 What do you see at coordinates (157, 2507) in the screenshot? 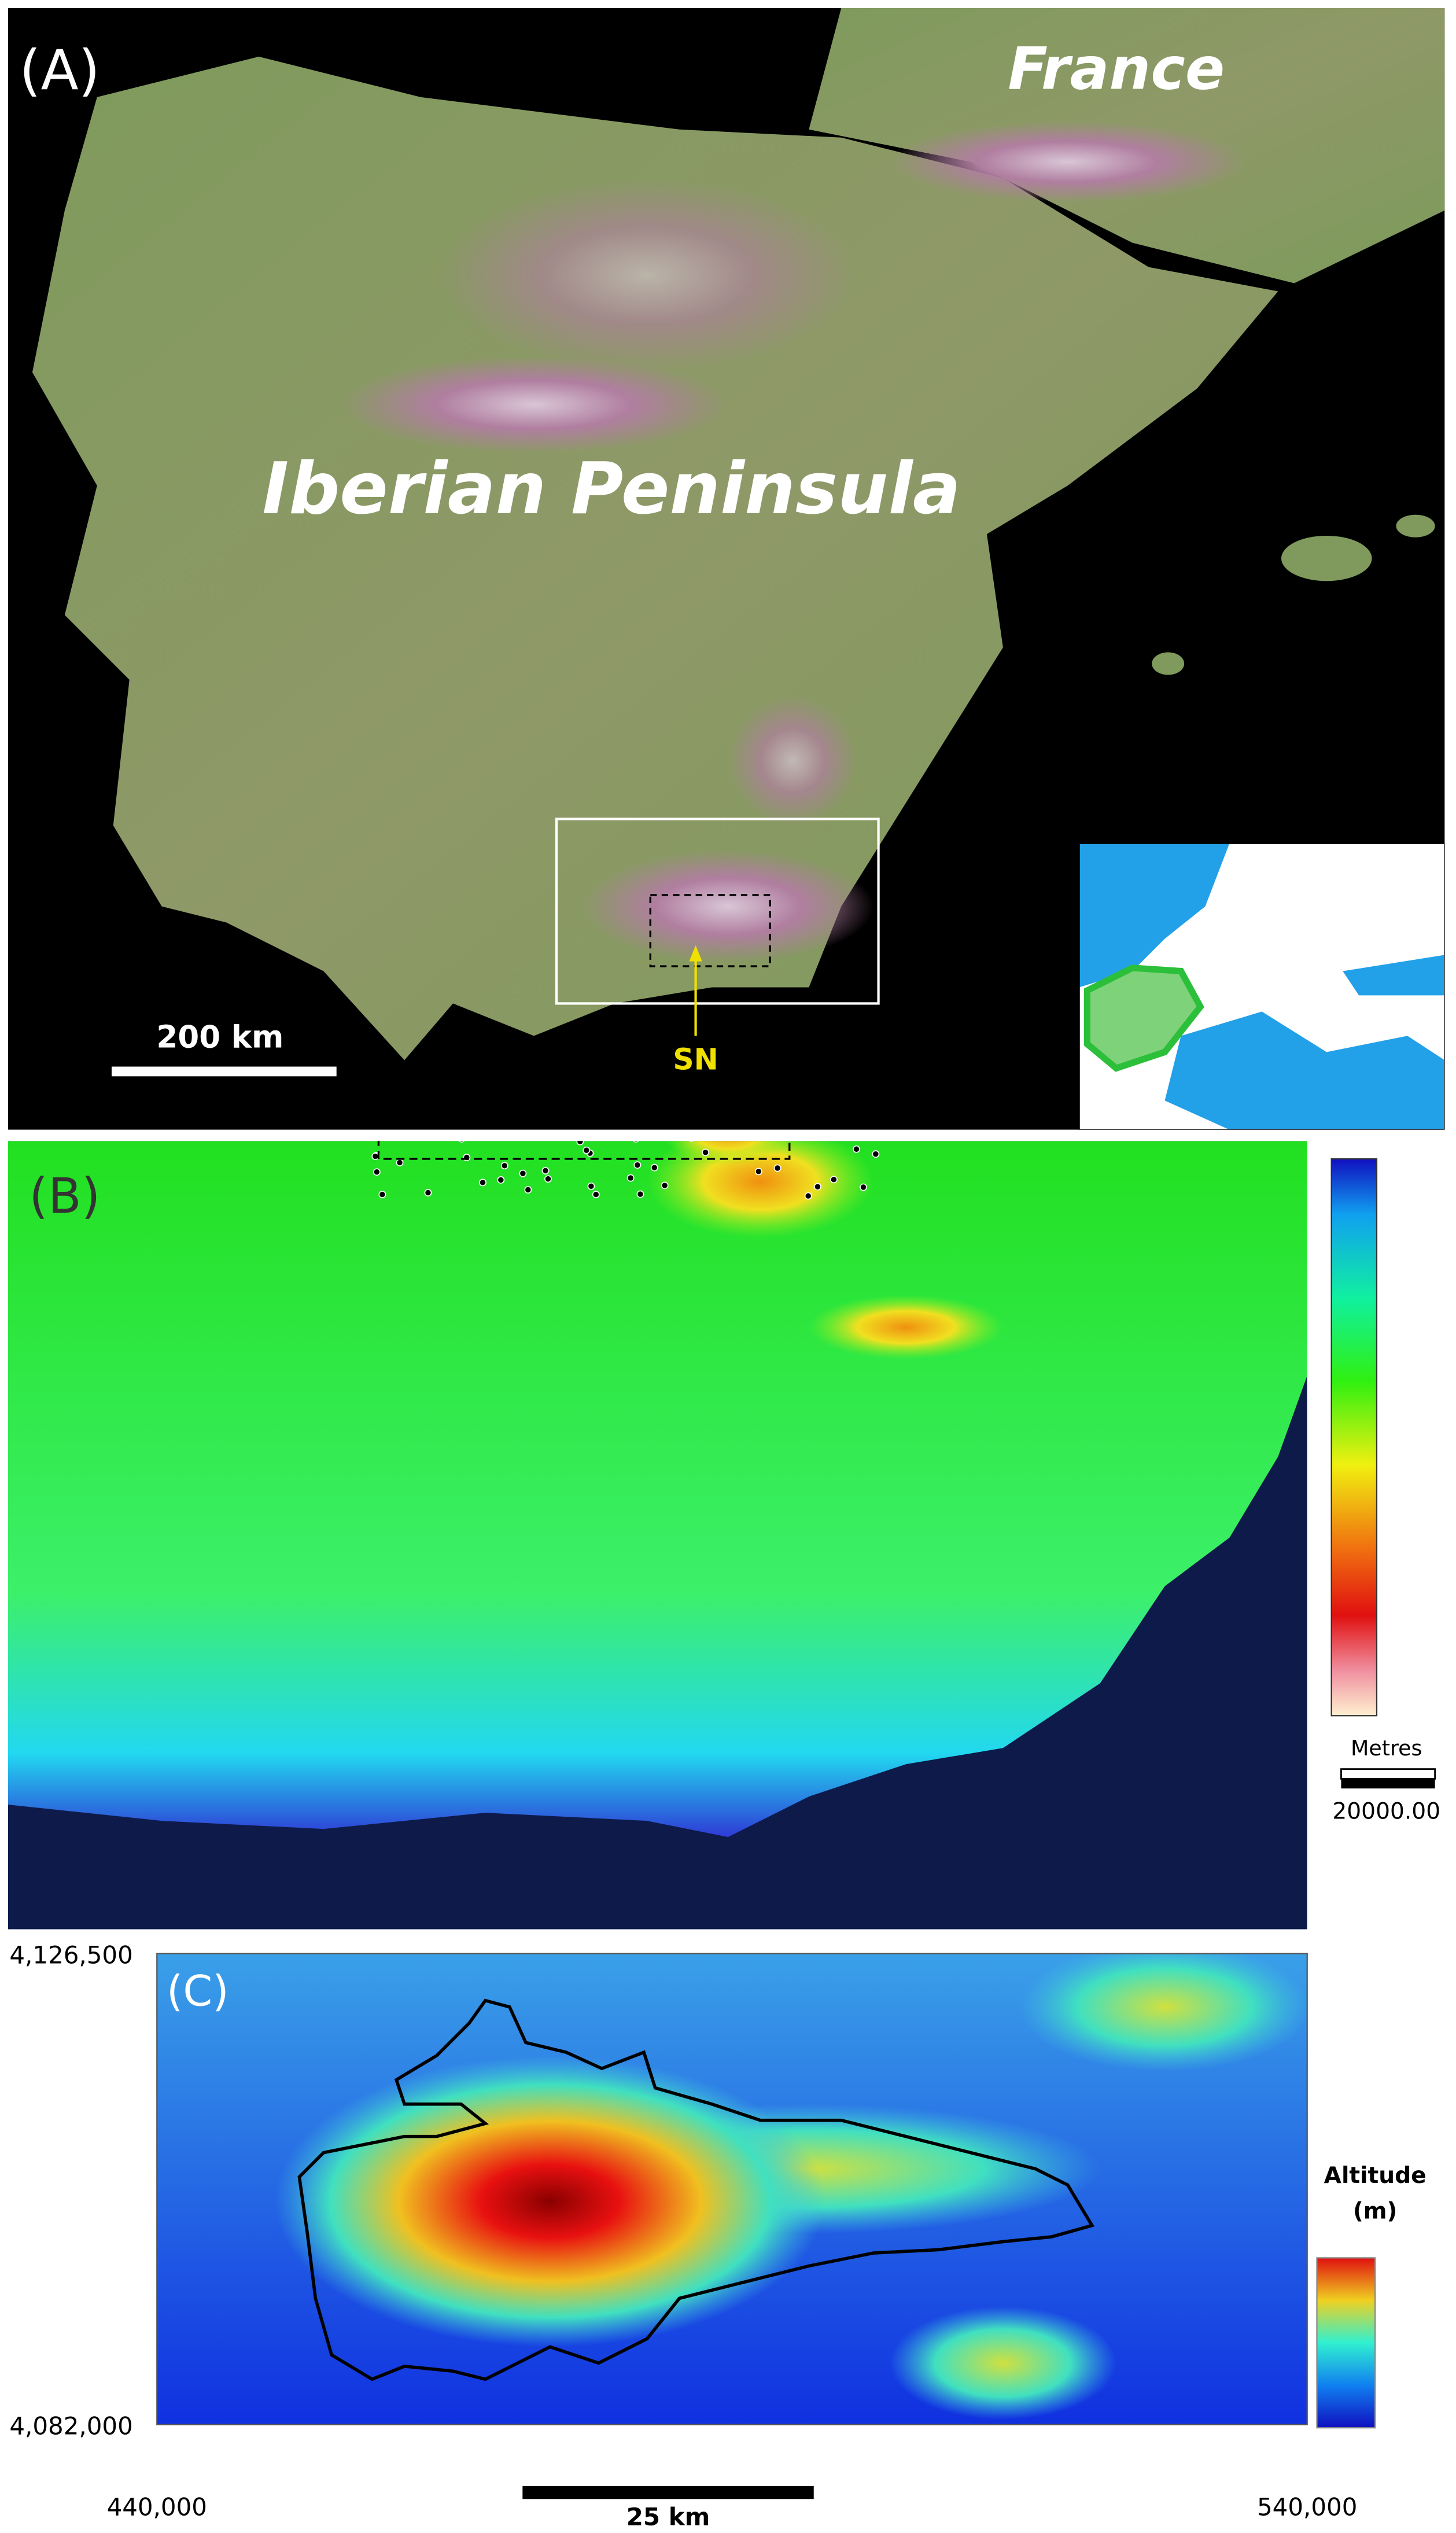
I see `x-label: 440,000` at bounding box center [157, 2507].